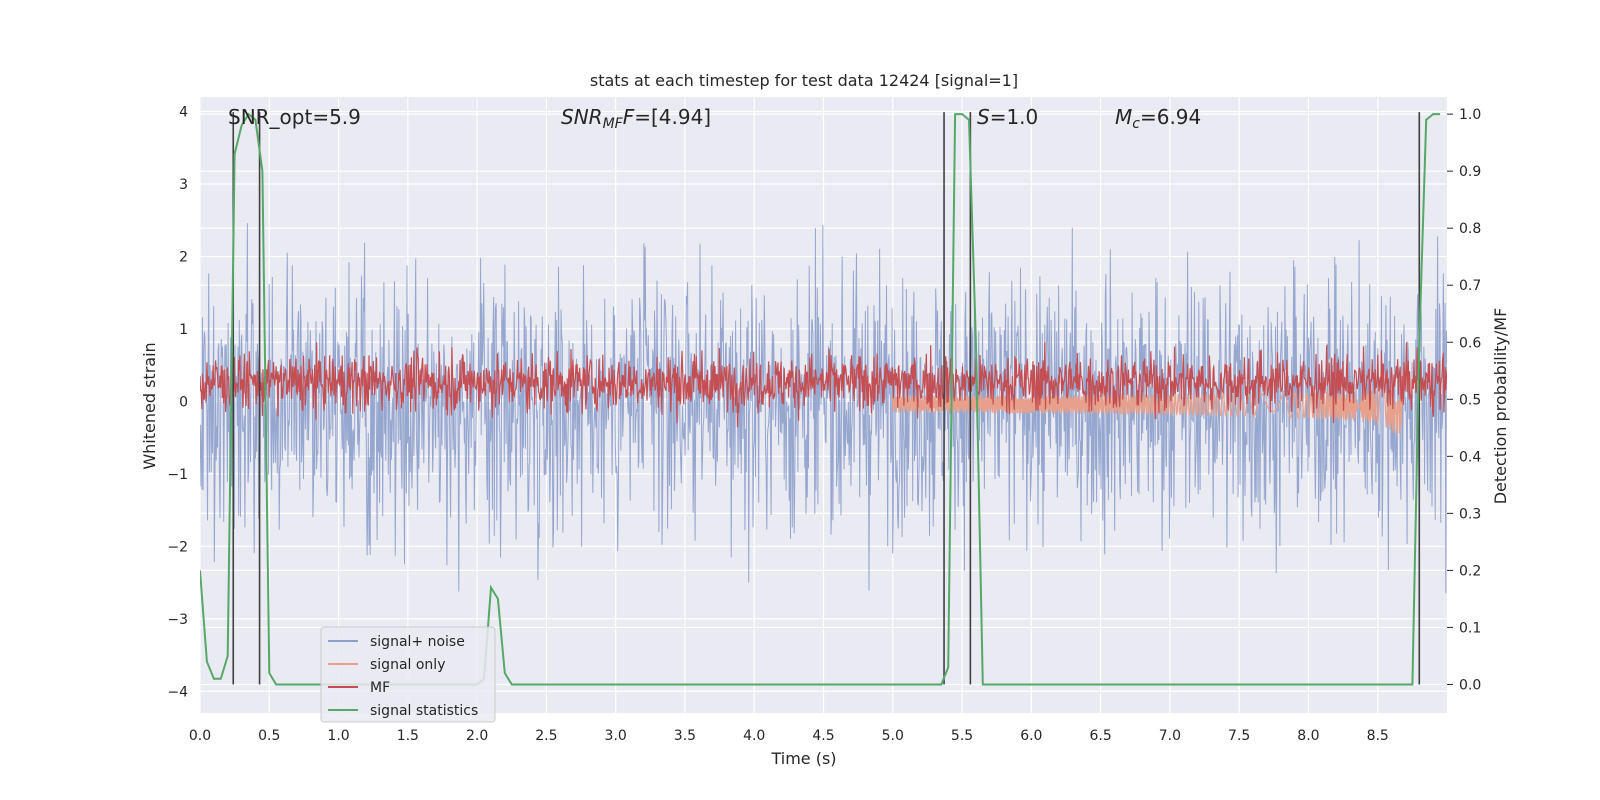 The height and width of the screenshot is (800, 1600). Describe the element at coordinates (1470, 172) in the screenshot. I see `y-right-tick-label: 0.9` at that location.